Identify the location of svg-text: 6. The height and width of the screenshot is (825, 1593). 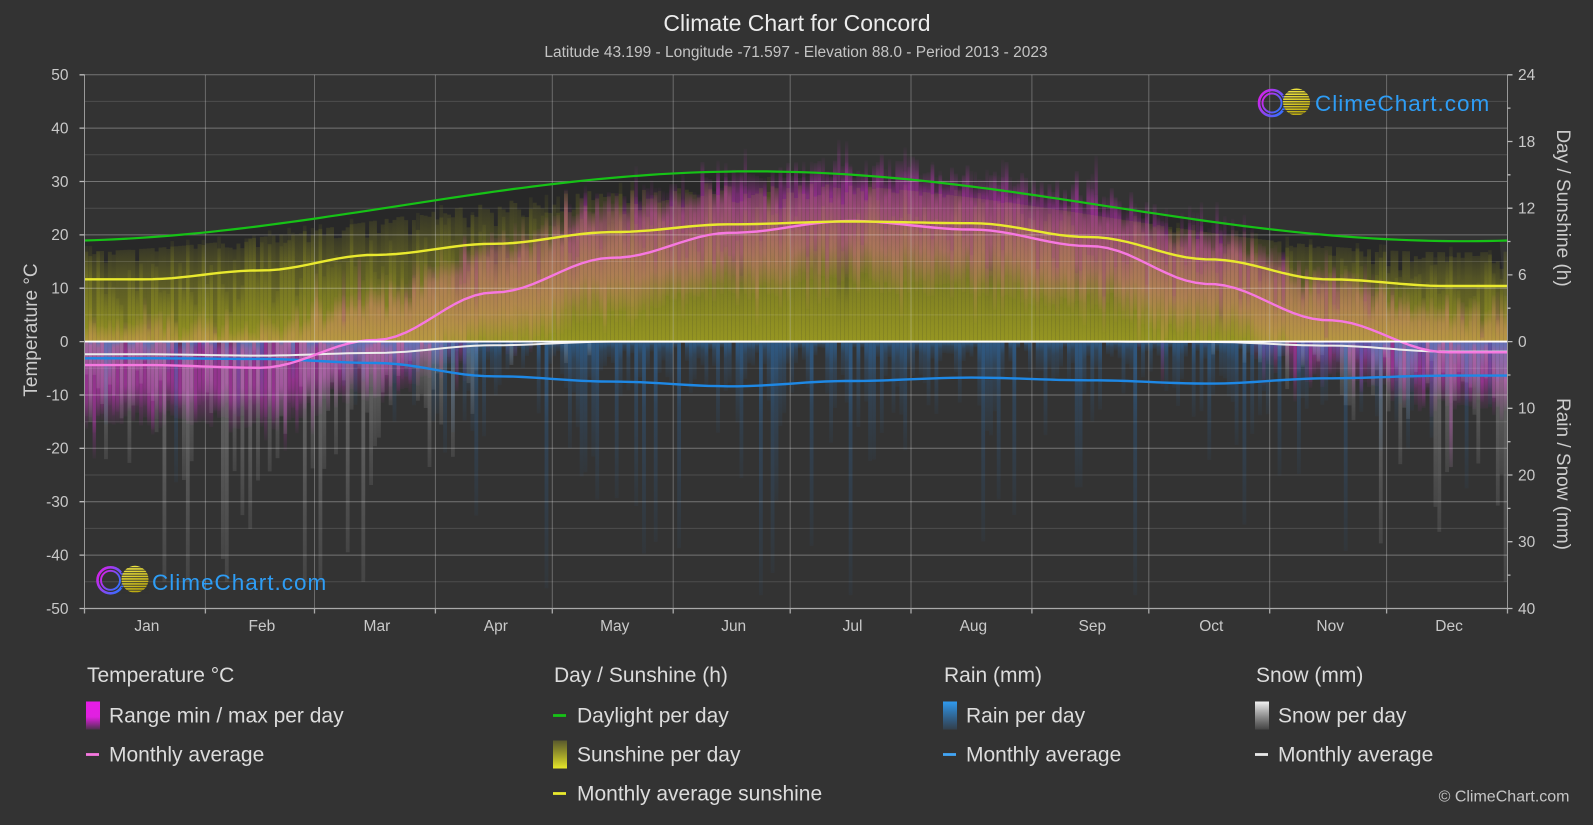
(1522, 275).